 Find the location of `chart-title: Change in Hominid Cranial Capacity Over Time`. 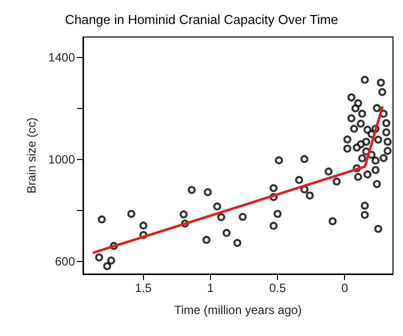

chart-title: Change in Hominid Cranial Capacity Over Time is located at coordinates (201, 19).